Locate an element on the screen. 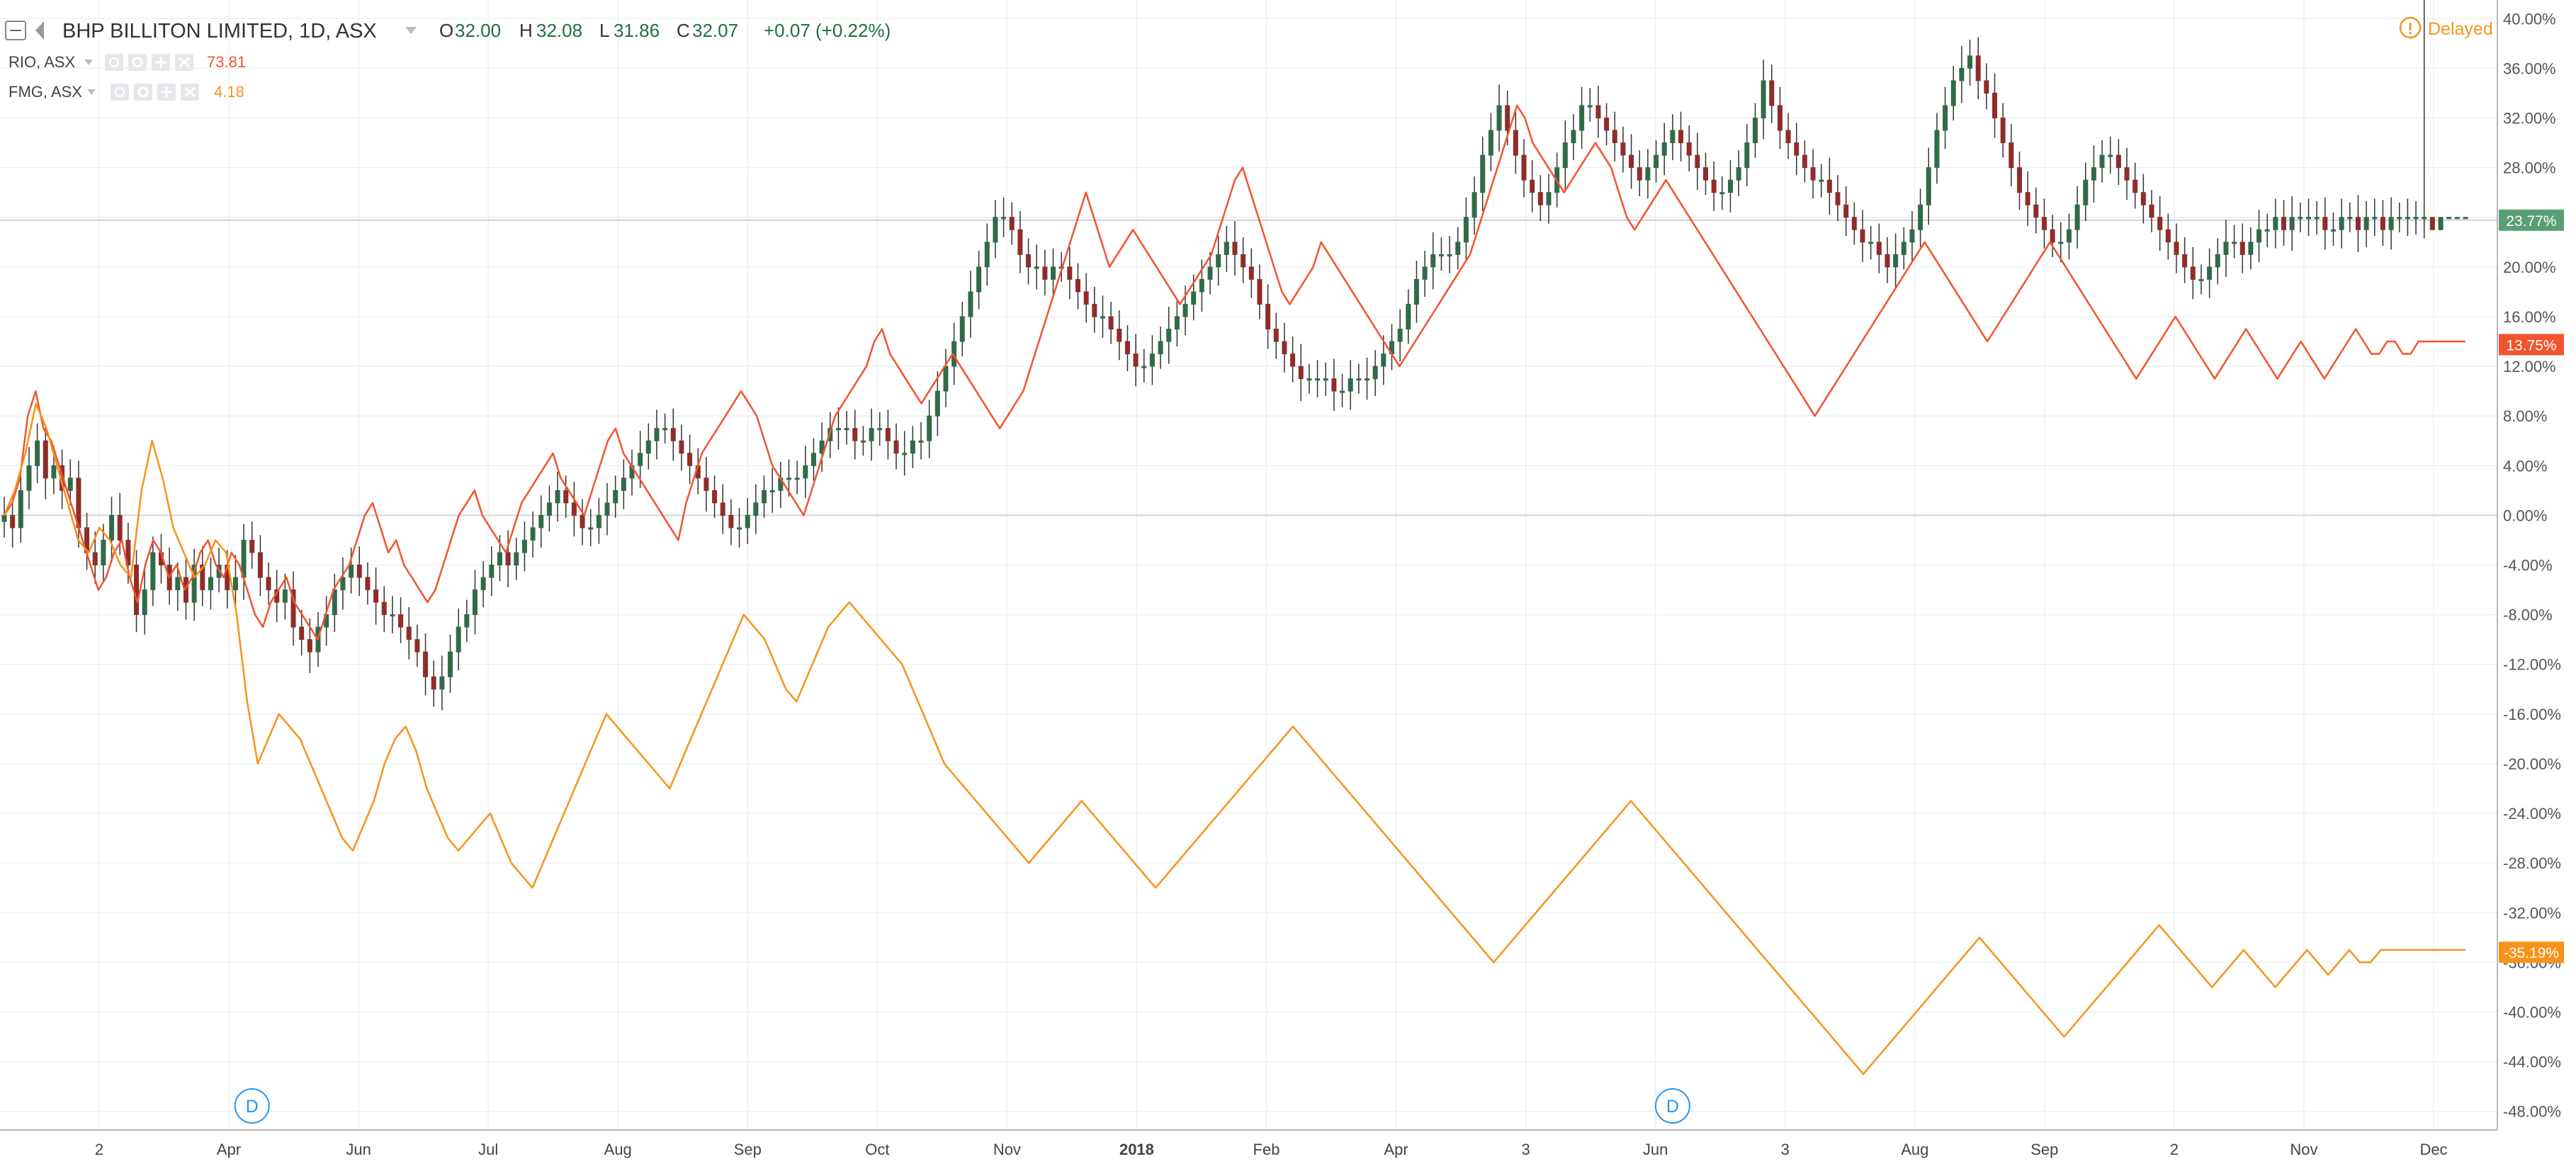  compare-row-rio: RIO, ASX 73.81 is located at coordinates (127, 62).